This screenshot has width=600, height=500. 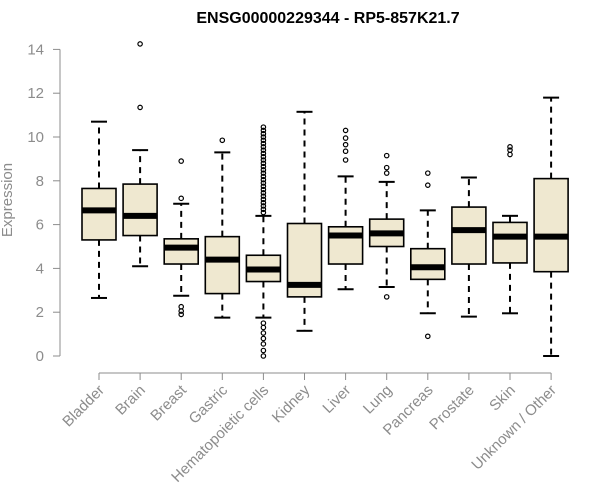 What do you see at coordinates (168, 402) in the screenshot?
I see `x-tick-label-breast: Breast` at bounding box center [168, 402].